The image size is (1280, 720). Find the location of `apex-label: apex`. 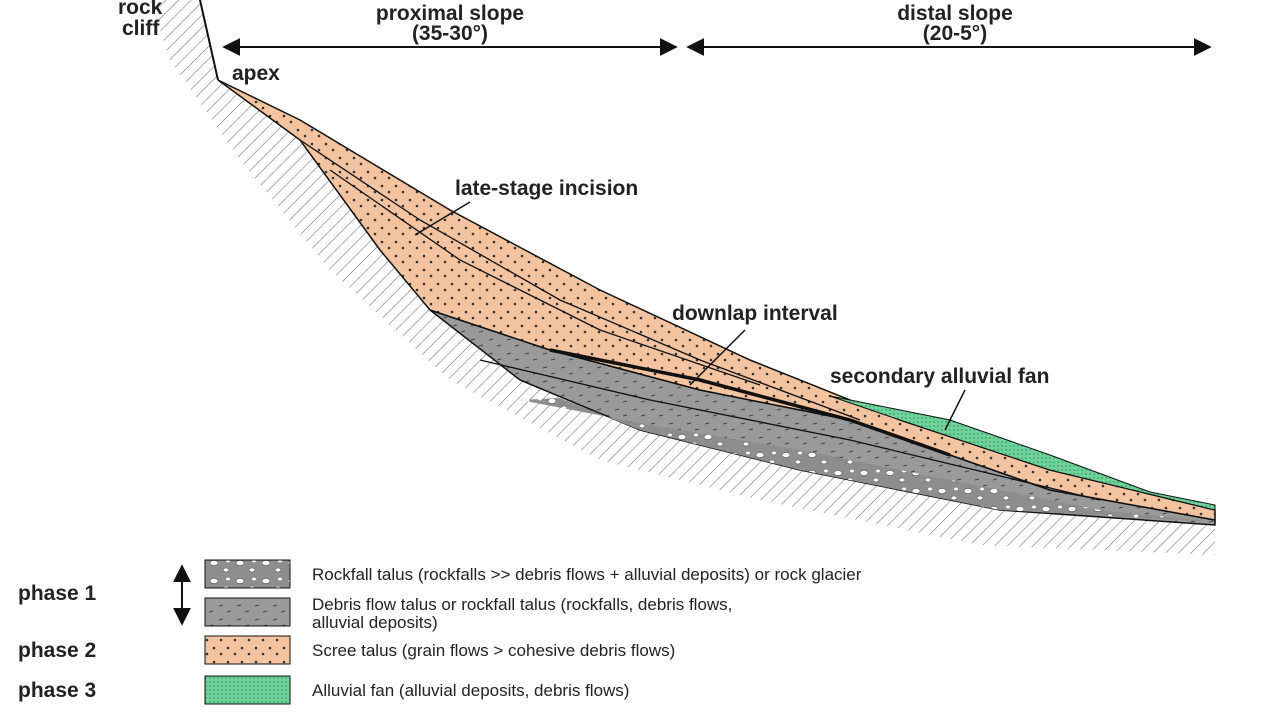

apex-label: apex is located at coordinates (256, 73).